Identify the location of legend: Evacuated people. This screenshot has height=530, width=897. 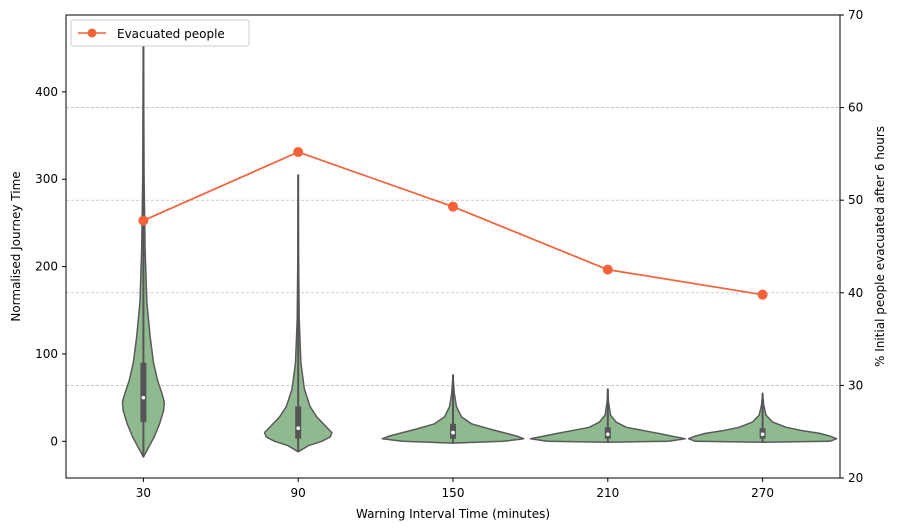
(160, 33).